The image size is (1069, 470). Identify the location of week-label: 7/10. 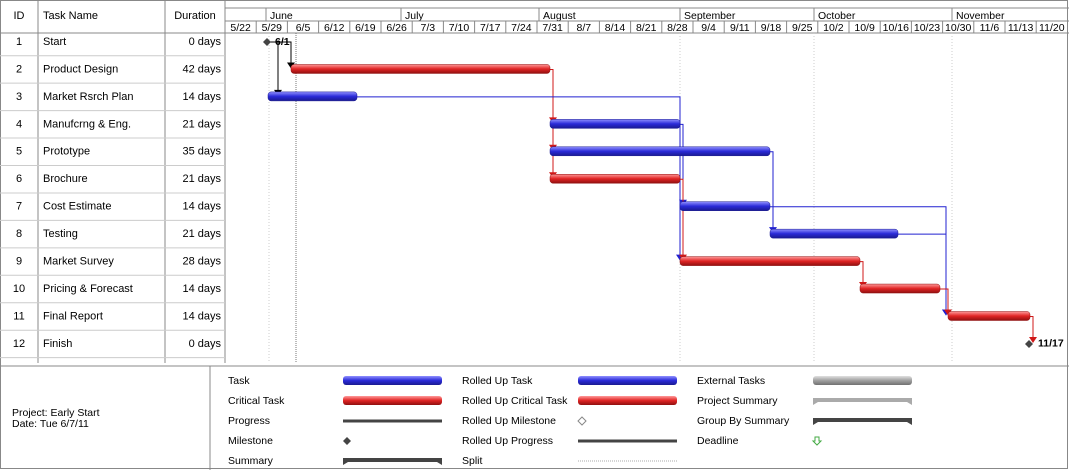
(459, 28).